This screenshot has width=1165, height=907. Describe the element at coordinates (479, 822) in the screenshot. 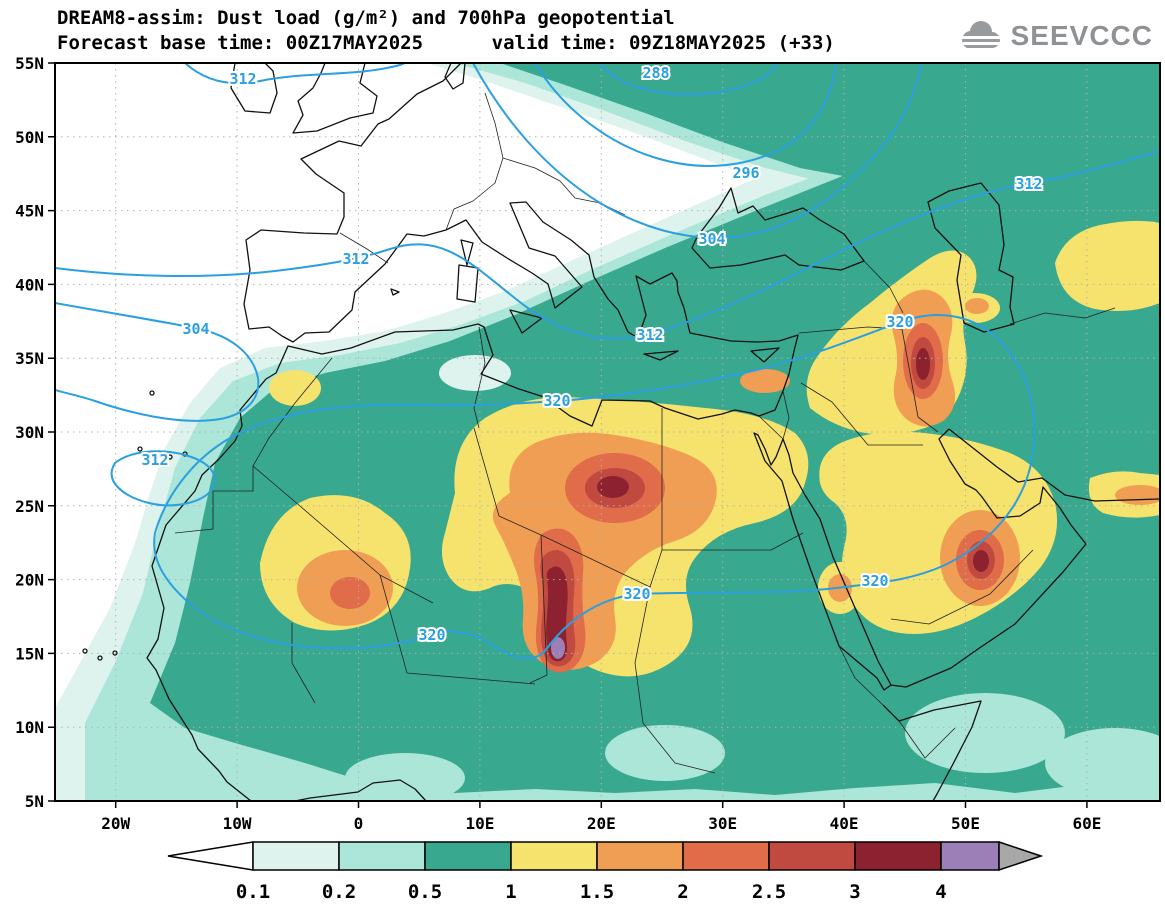

I see `x-tick-label: 10E` at that location.